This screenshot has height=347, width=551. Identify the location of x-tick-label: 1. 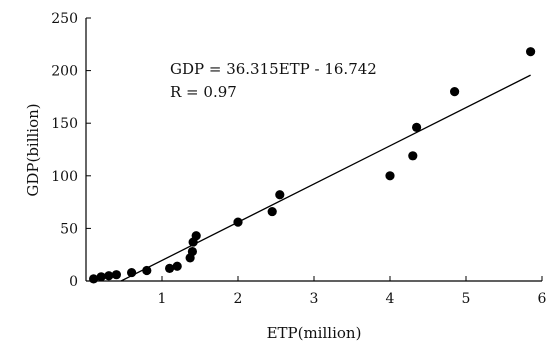
(162, 299).